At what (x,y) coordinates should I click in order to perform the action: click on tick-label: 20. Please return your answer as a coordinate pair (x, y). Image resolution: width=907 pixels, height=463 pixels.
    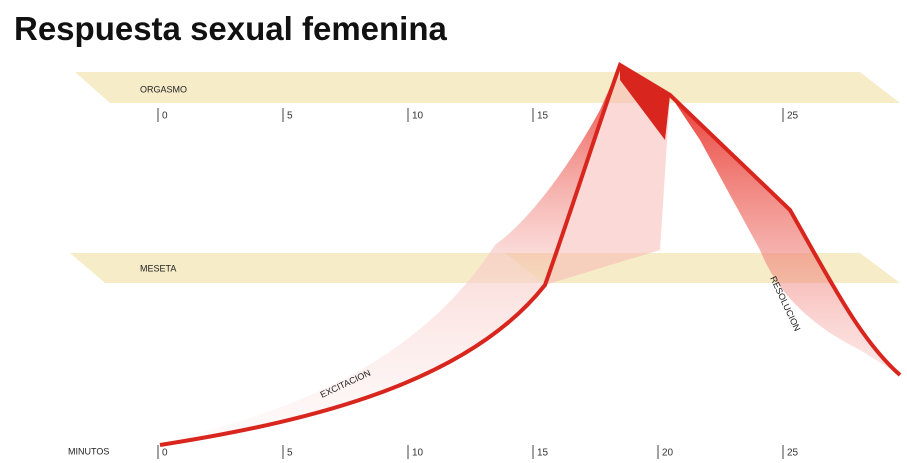
    Looking at the image, I should click on (668, 453).